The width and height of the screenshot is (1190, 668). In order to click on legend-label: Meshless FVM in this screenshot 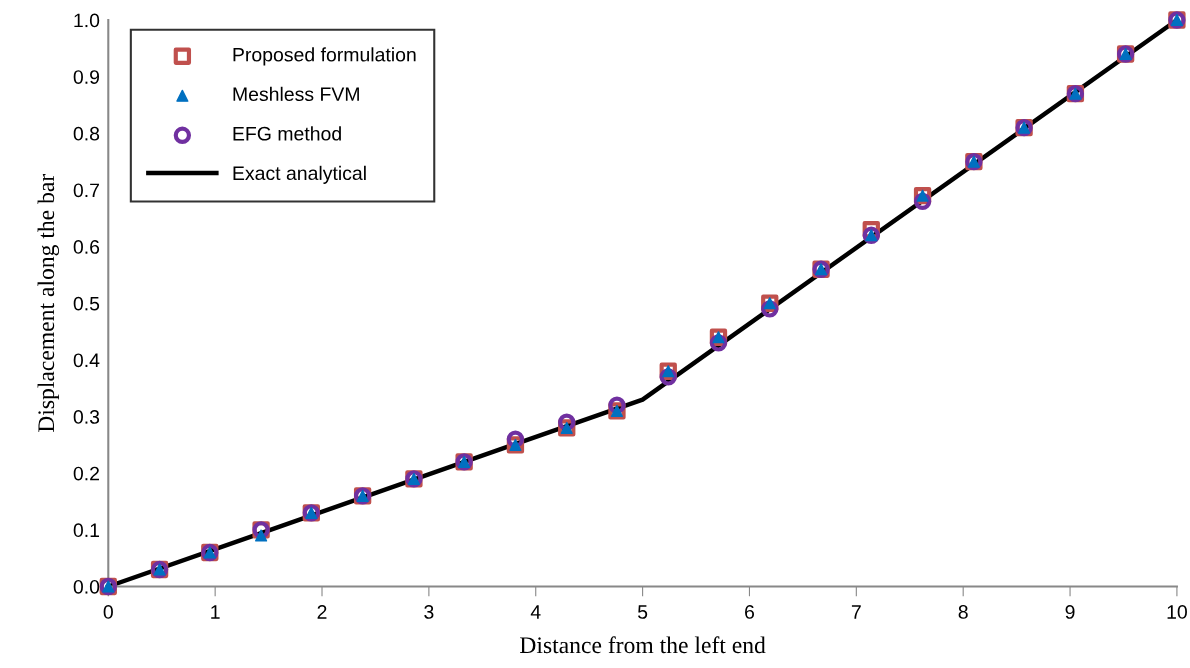, I will do `click(296, 94)`.